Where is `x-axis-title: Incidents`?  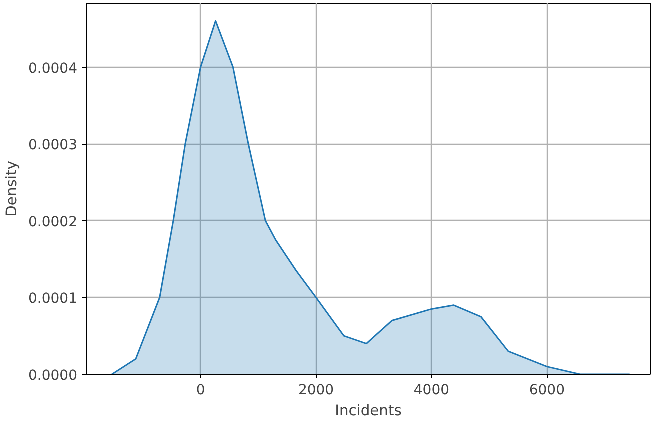
x-axis-title: Incidents is located at coordinates (368, 411).